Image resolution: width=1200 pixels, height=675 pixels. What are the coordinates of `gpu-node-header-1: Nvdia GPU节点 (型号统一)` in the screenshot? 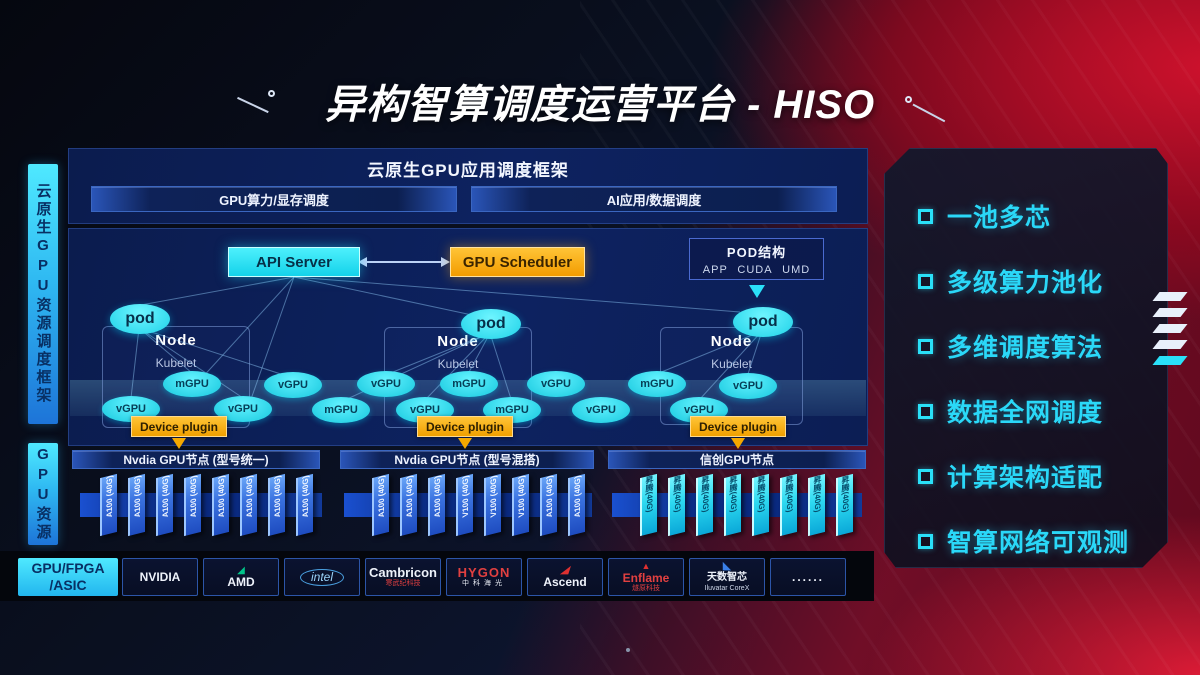 It's located at (196, 459).